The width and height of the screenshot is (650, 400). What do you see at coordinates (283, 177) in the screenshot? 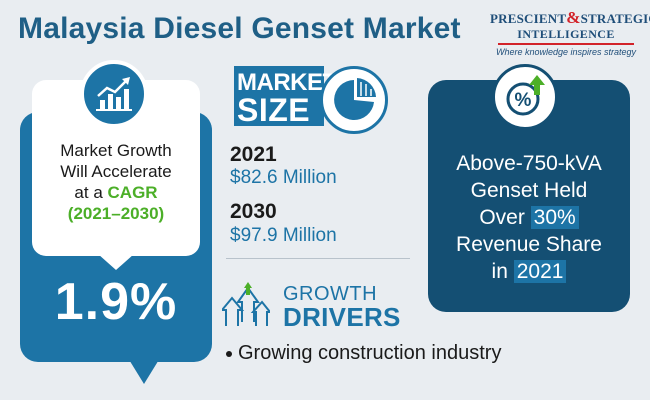
I see `market-size-amount-2021: $82.6 Million` at bounding box center [283, 177].